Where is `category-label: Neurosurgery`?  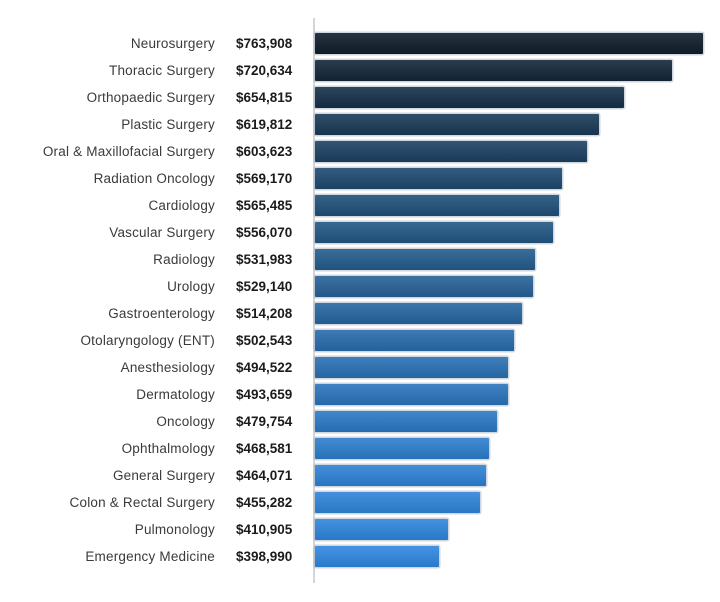
category-label: Neurosurgery is located at coordinates (172, 43).